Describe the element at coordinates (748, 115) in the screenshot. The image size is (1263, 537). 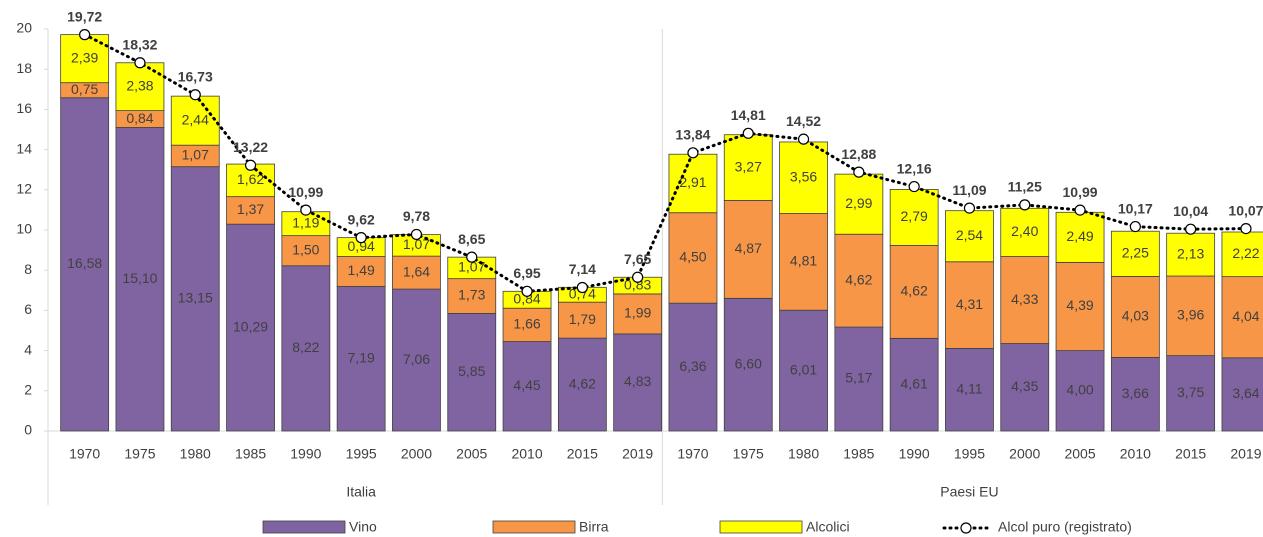
I see `total-label: 14,81` at that location.